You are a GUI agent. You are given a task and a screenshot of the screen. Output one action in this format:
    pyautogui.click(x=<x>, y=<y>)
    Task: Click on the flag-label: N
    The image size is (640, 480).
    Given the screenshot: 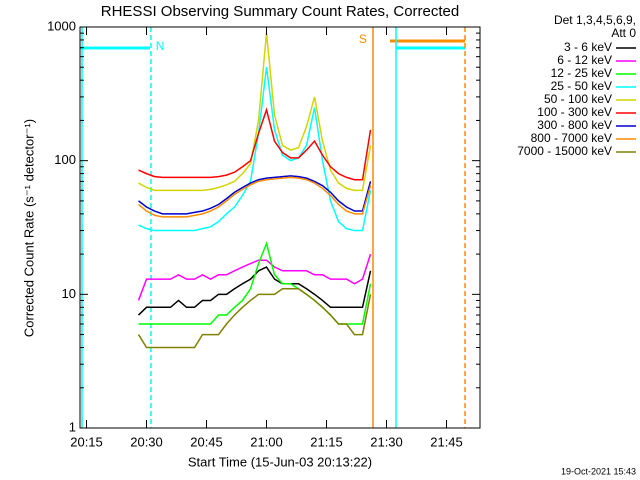 What is the action you would take?
    pyautogui.click(x=160, y=46)
    